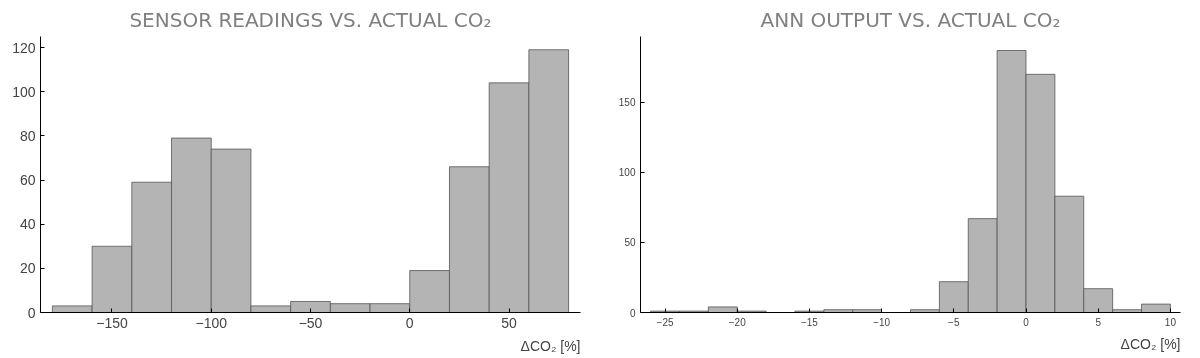  What do you see at coordinates (1098, 322) in the screenshot?
I see `x-tick-label: 5` at bounding box center [1098, 322].